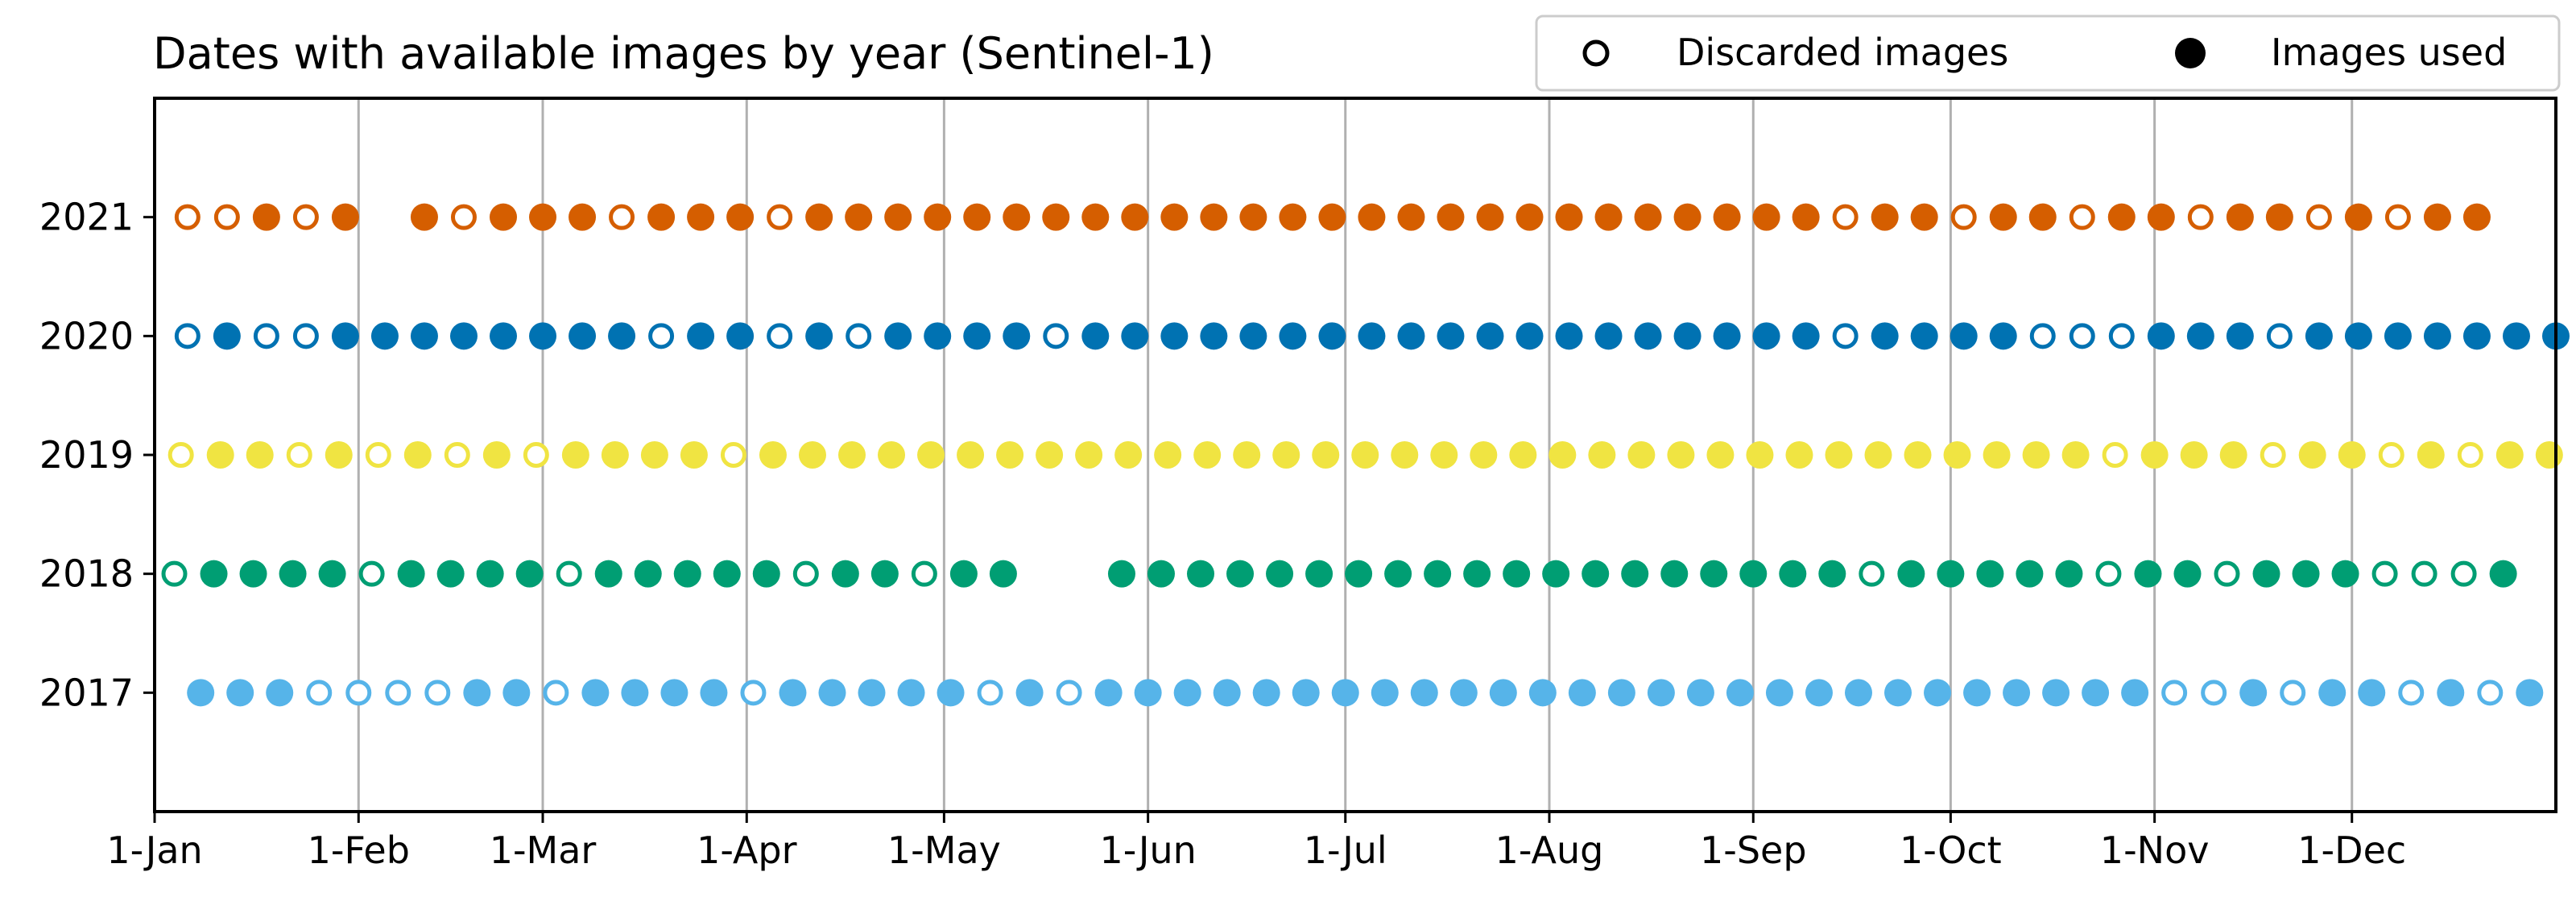  I want to click on series-2017, so click(1366, 693).